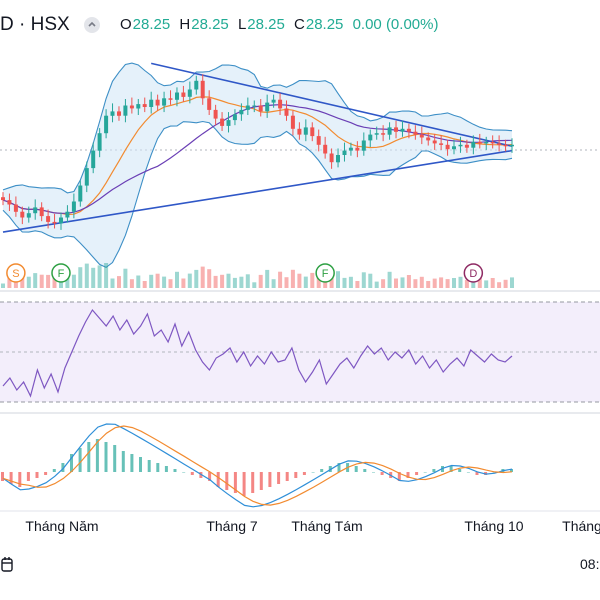 This screenshot has width=600, height=600. I want to click on ohlc-high-value: 28.25, so click(210, 24).